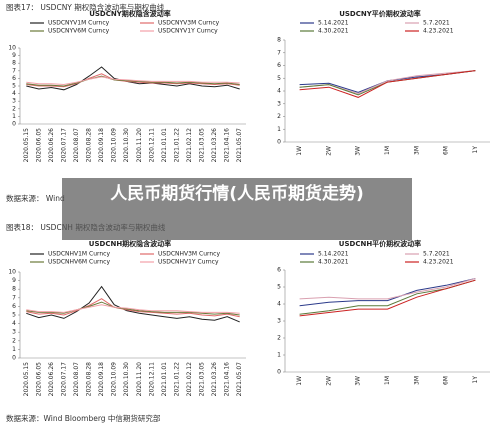 The height and width of the screenshot is (426, 500). What do you see at coordinates (139, 379) in the screenshot?
I see `x-tick-label: 2020.11.20` at bounding box center [139, 379].